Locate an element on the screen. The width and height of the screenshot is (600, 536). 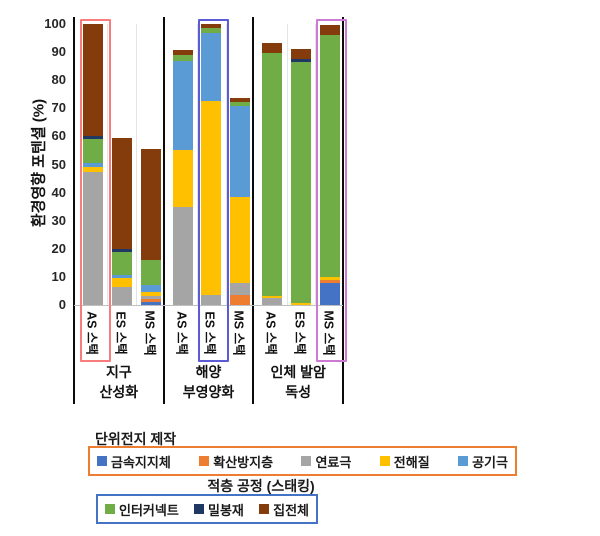
legend-item: 금속지지체 is located at coordinates (134, 461).